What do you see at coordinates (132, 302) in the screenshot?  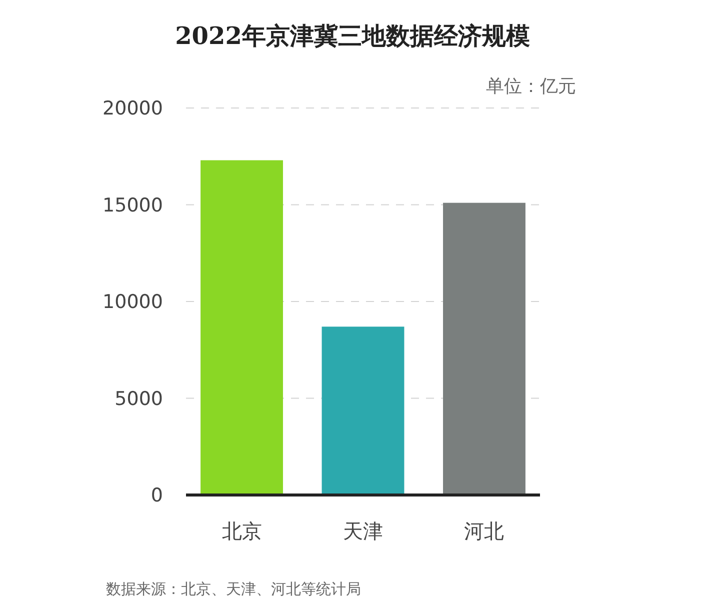 I see `y-tick-label: 10000` at bounding box center [132, 302].